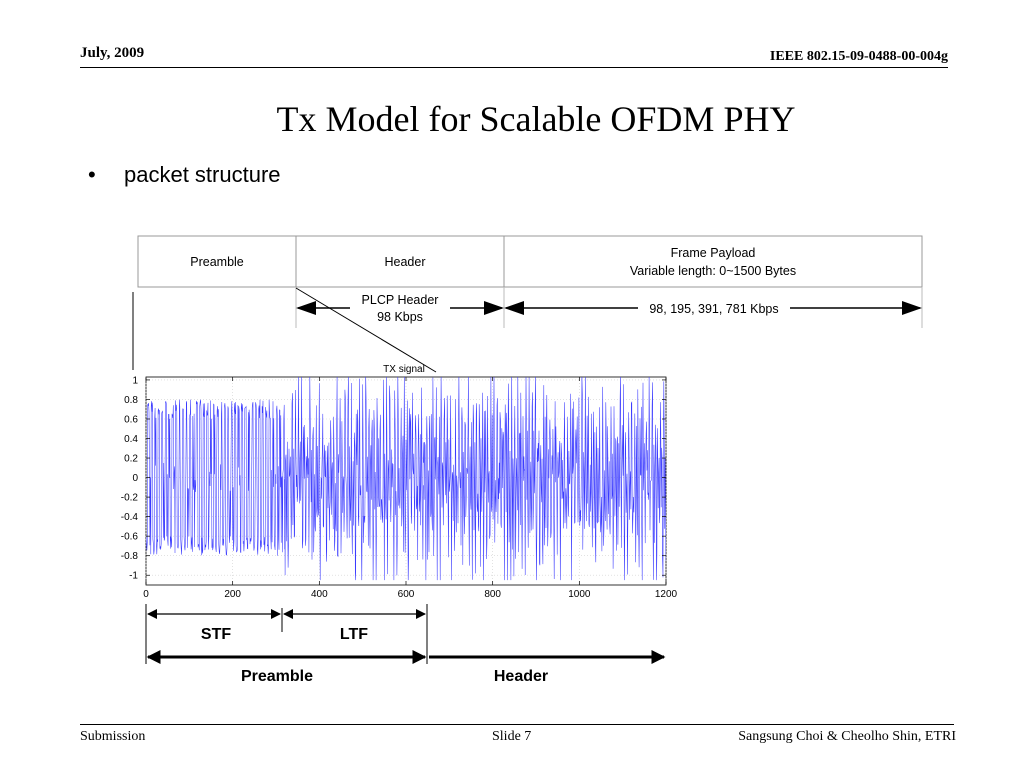 The width and height of the screenshot is (1024, 768). What do you see at coordinates (366, 330) in the screenshot?
I see `header-connector-line` at bounding box center [366, 330].